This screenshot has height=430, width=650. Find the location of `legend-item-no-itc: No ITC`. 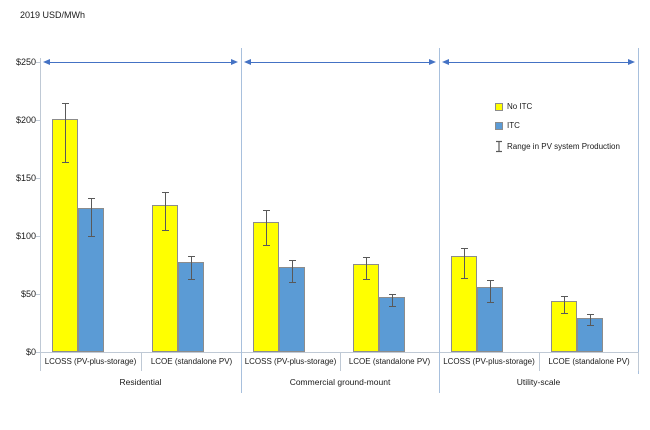

legend-item-no-itc: No ITC is located at coordinates (557, 106).